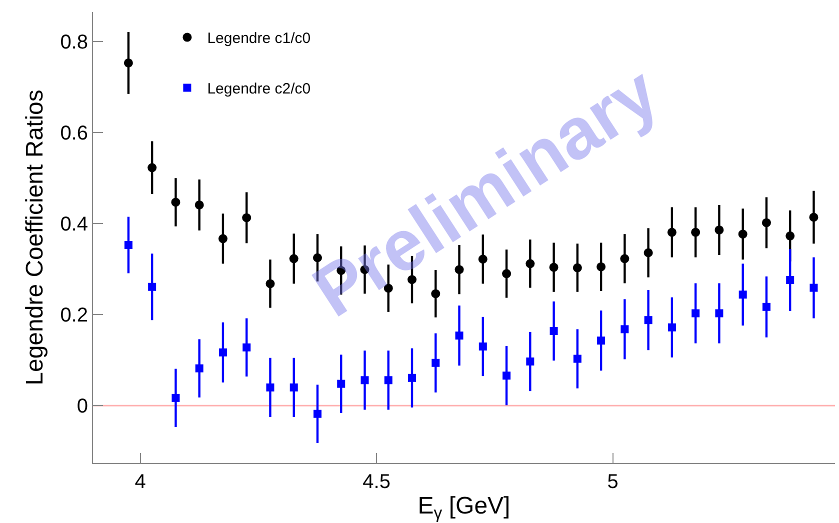 This screenshot has width=839, height=523. Describe the element at coordinates (74, 133) in the screenshot. I see `y-tick-label: 0.6` at that location.